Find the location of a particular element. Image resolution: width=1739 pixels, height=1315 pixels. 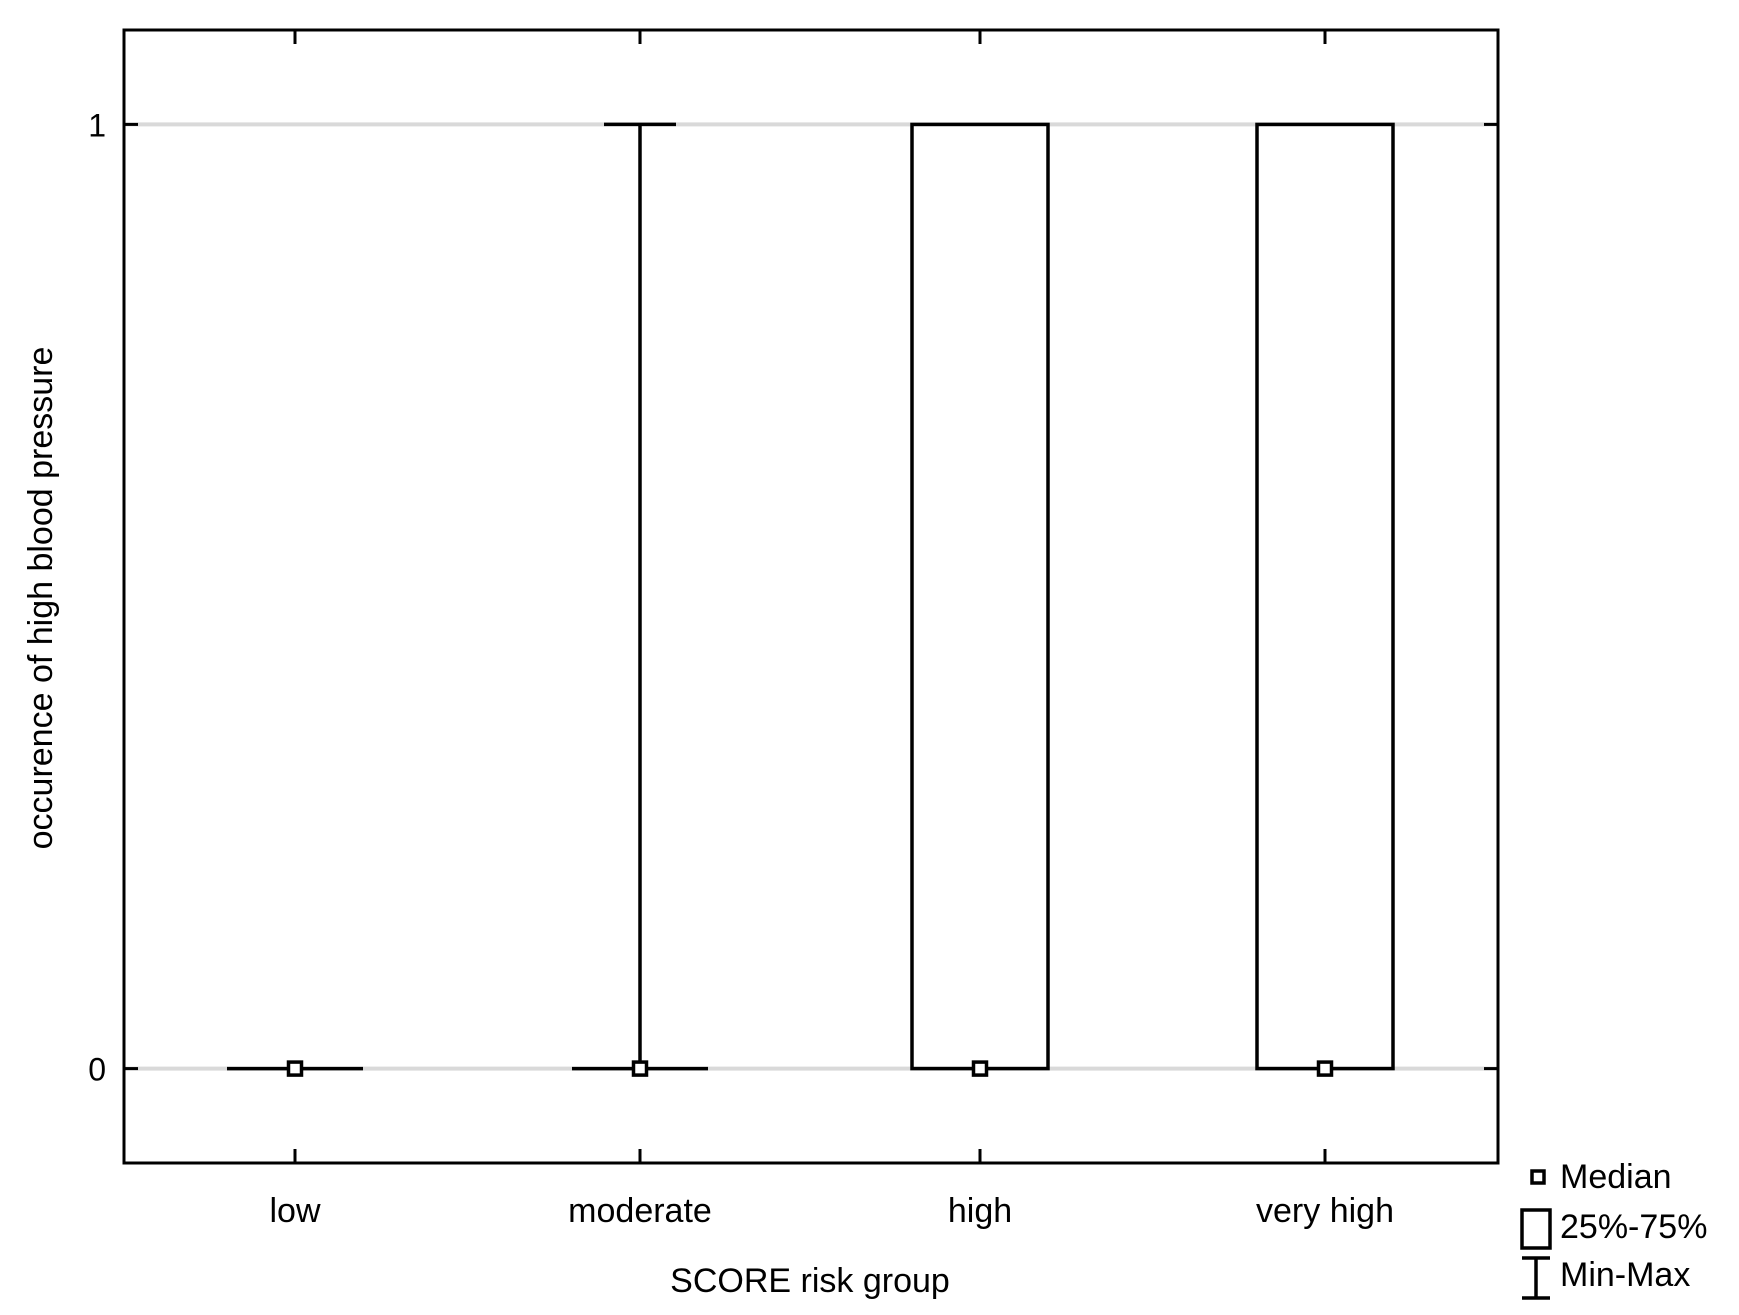

legend-label: 25%-75% is located at coordinates (1633, 1227).